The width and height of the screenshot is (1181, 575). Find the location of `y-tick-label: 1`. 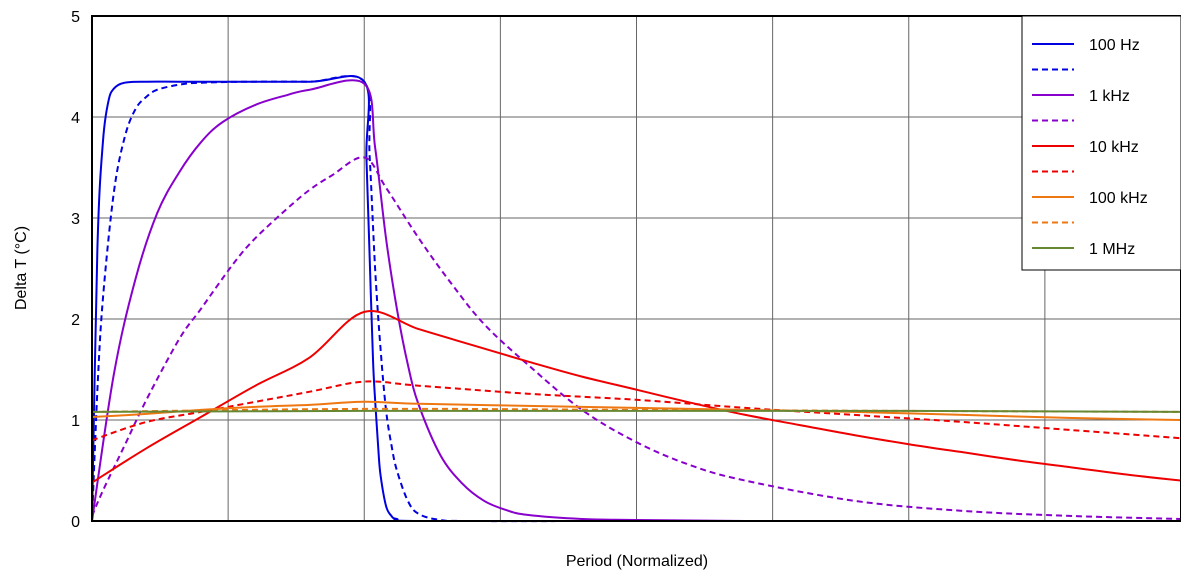

y-tick-label: 1 is located at coordinates (75, 421).